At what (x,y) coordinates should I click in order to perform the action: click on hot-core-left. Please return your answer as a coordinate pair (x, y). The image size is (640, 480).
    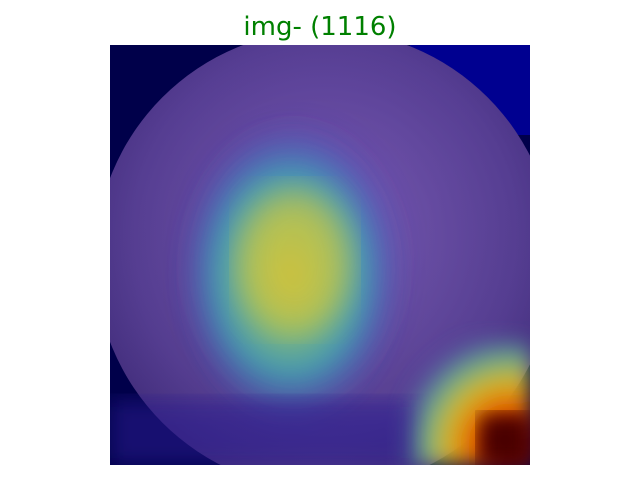
    Looking at the image, I should click on (295, 260).